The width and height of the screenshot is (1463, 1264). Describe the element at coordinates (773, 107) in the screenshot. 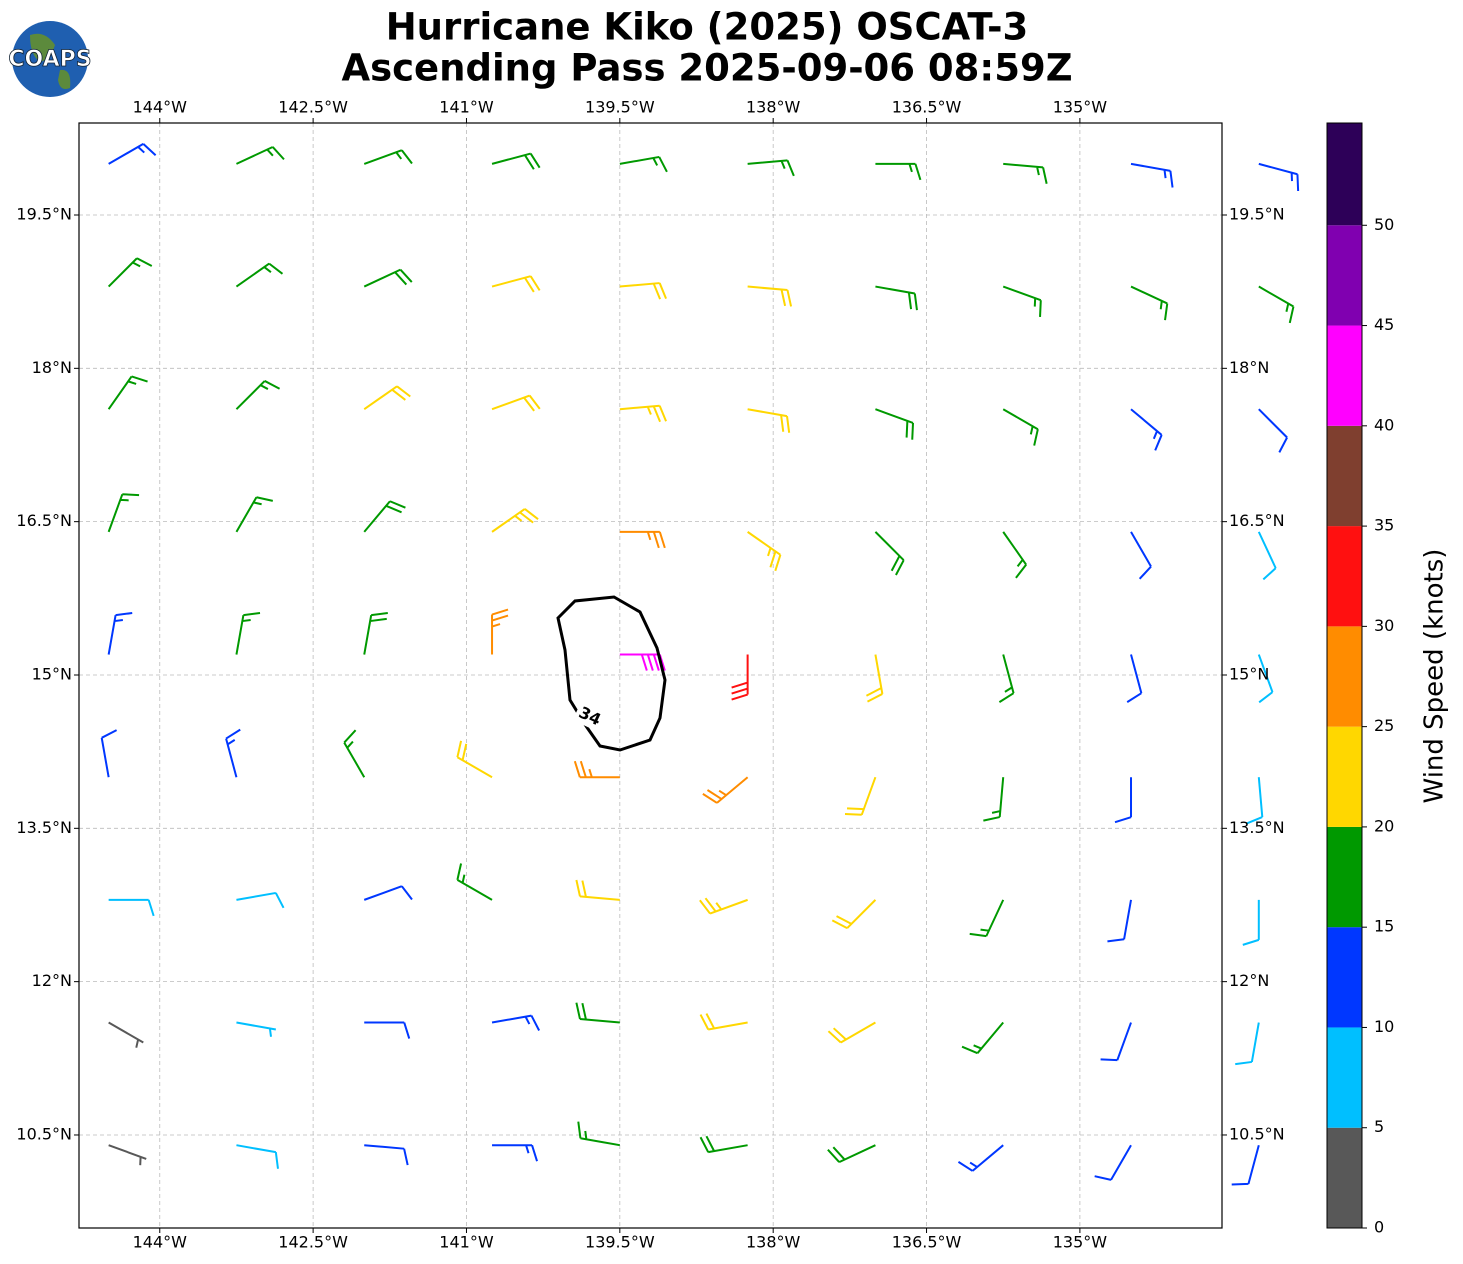

I see `x-tick-label: 138°W` at that location.